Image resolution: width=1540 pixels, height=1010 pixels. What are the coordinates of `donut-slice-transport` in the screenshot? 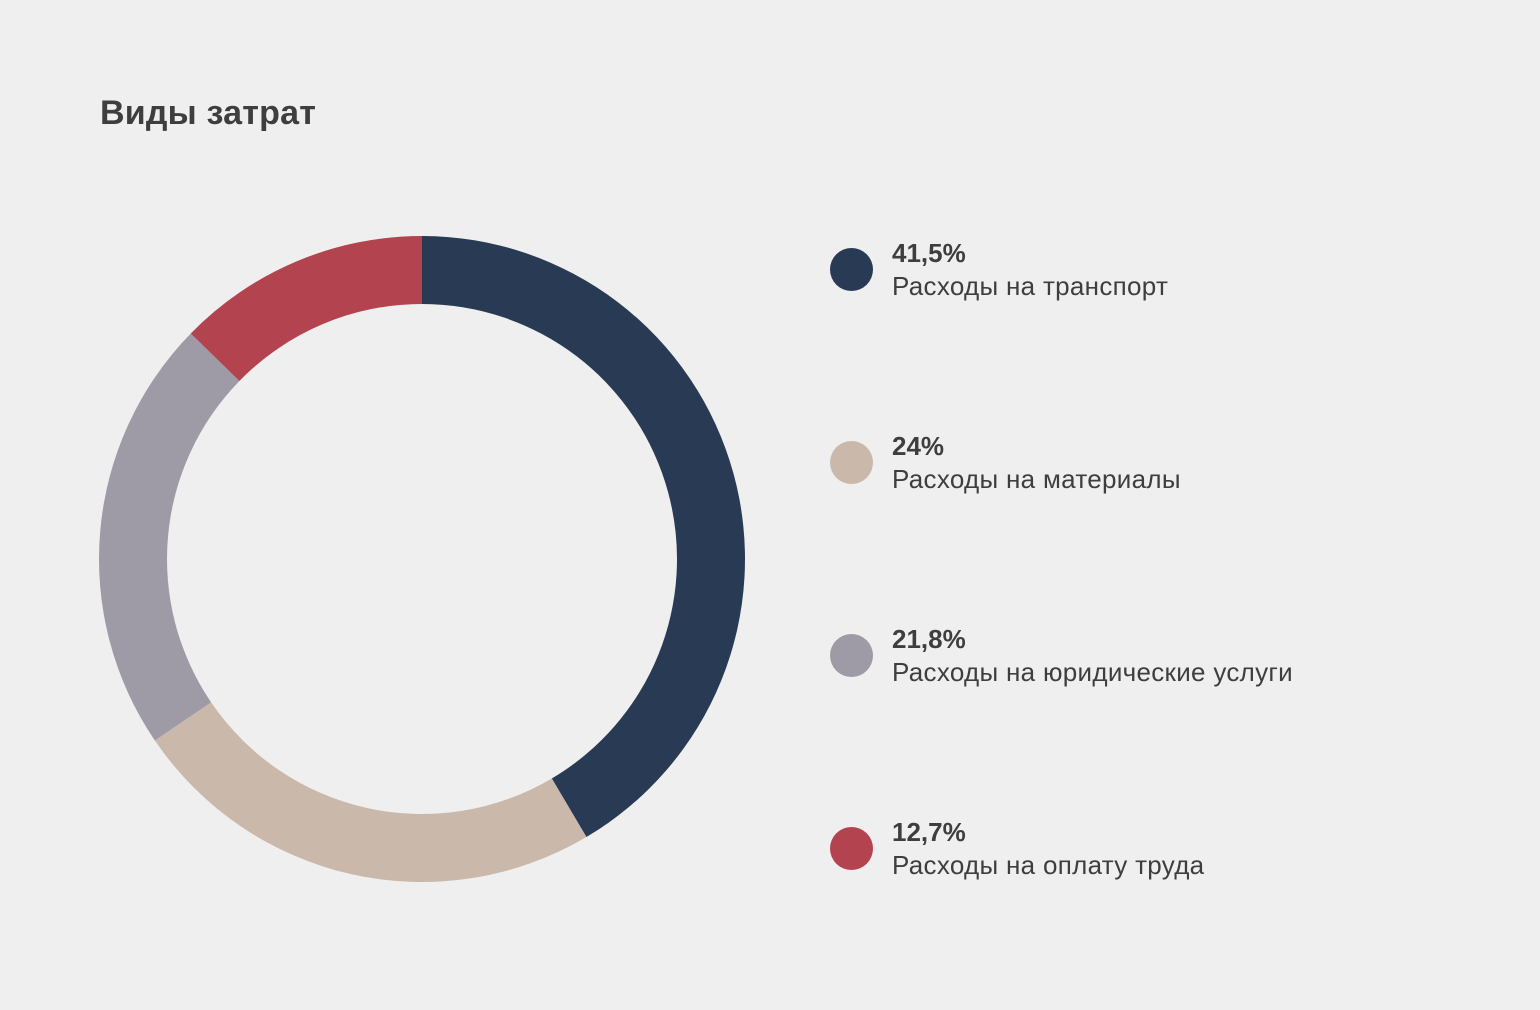 It's located at (583, 537).